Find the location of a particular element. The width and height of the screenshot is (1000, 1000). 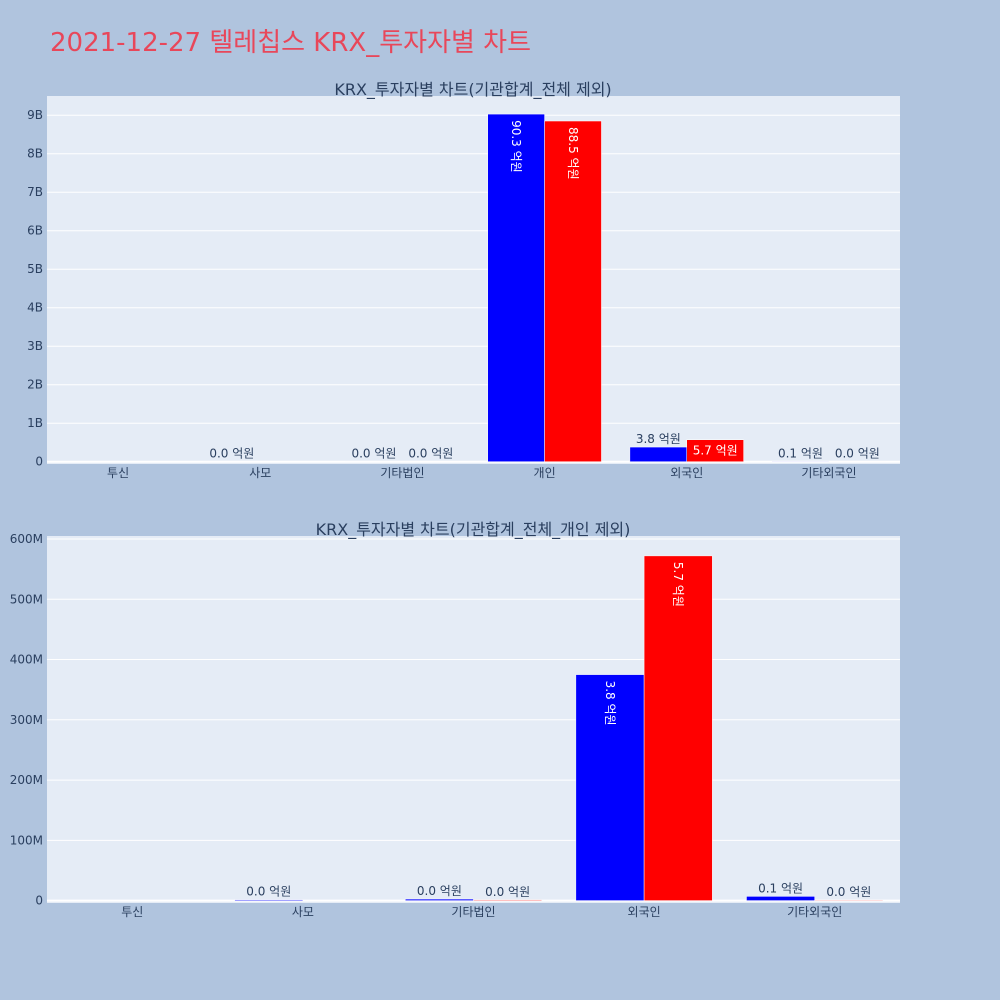

y-tick-label: 100M is located at coordinates (26, 840).